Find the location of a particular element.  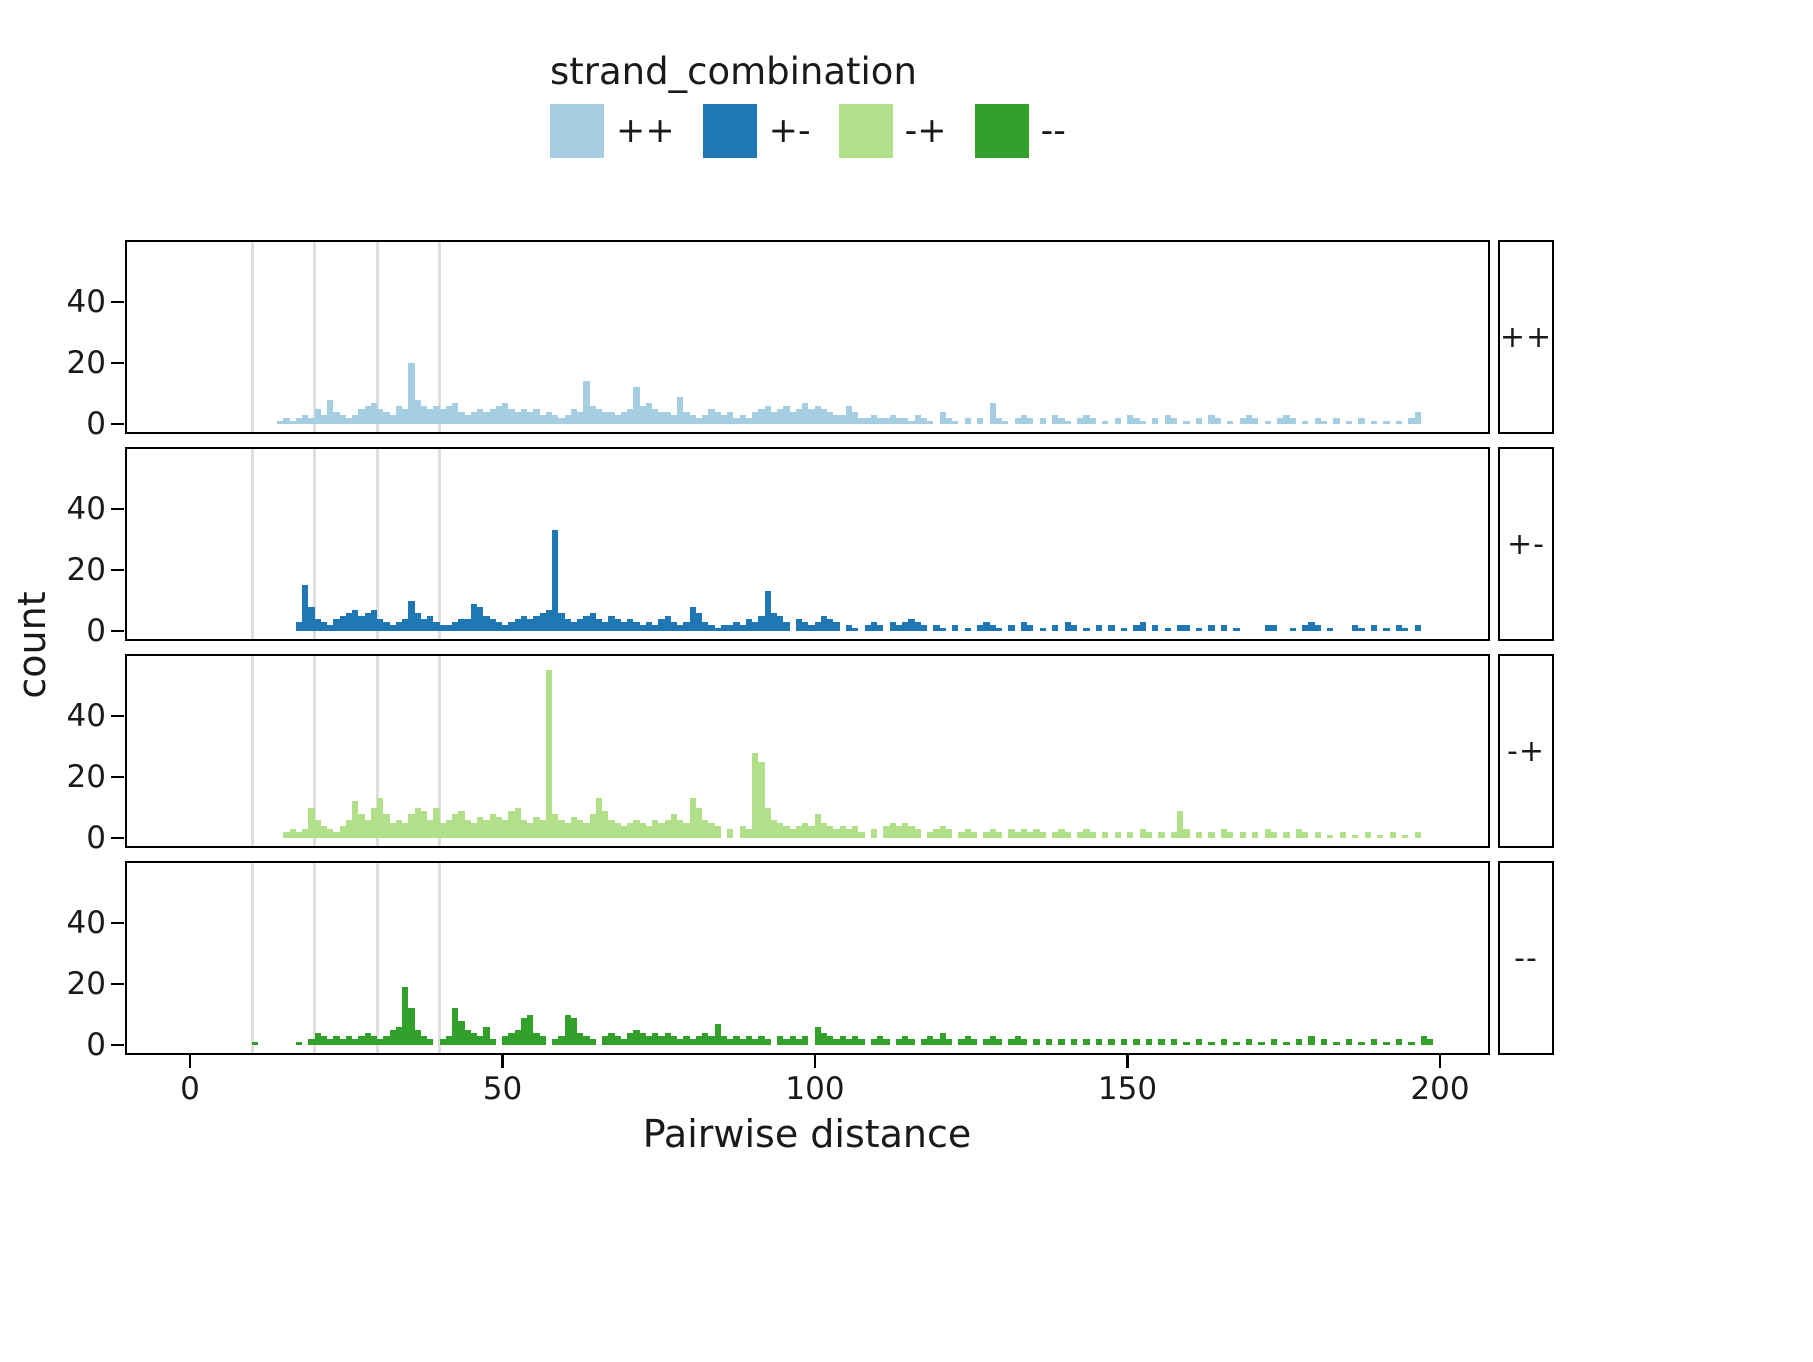

reference-gridline-x20 is located at coordinates (314, 958).